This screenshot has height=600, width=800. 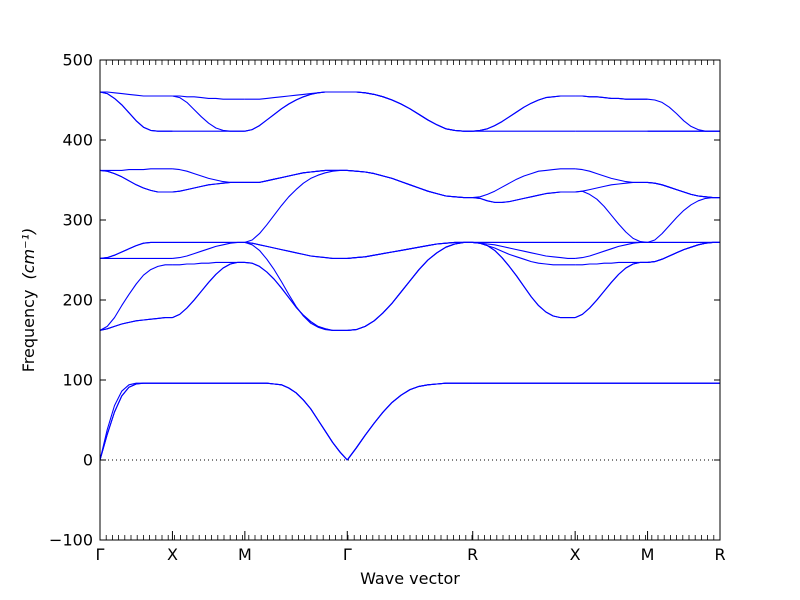 What do you see at coordinates (410, 578) in the screenshot?
I see `x-axis-label: Wave vector` at bounding box center [410, 578].